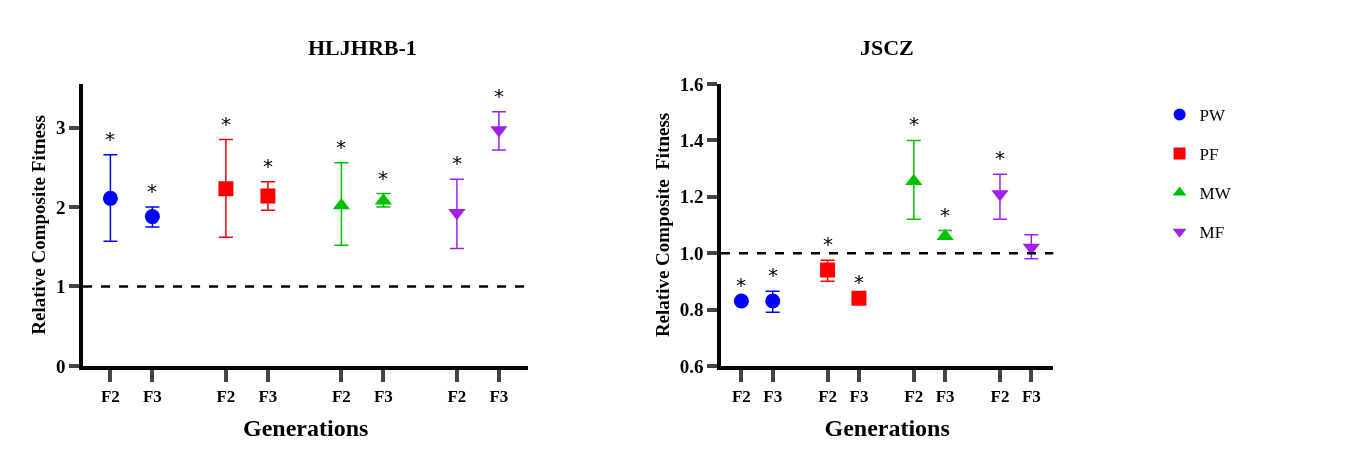  I want to click on y-tick-label: 1.0, so click(691, 253).